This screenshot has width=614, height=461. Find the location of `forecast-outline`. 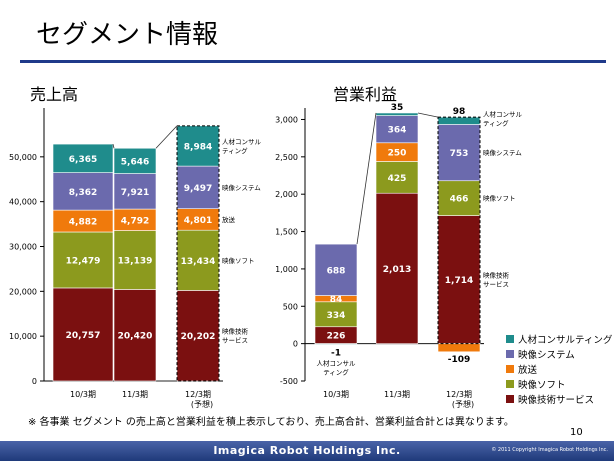

forecast-outline is located at coordinates (459, 230).